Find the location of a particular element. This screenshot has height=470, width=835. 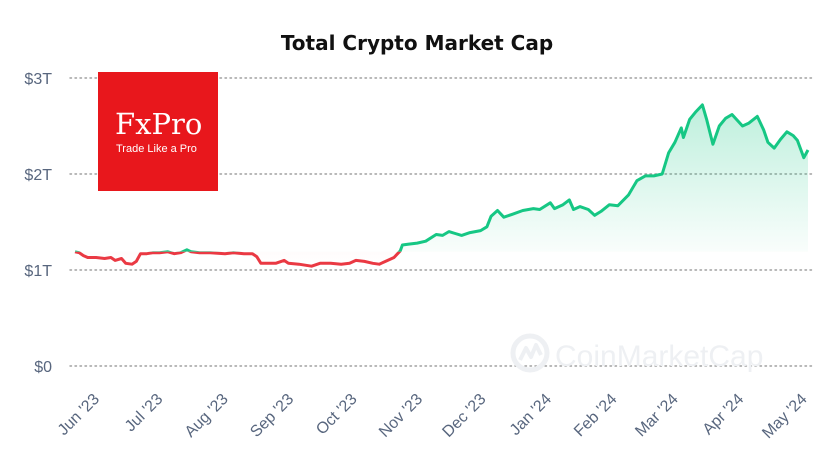

chart-title: Total Crypto Market Cap is located at coordinates (417, 43).